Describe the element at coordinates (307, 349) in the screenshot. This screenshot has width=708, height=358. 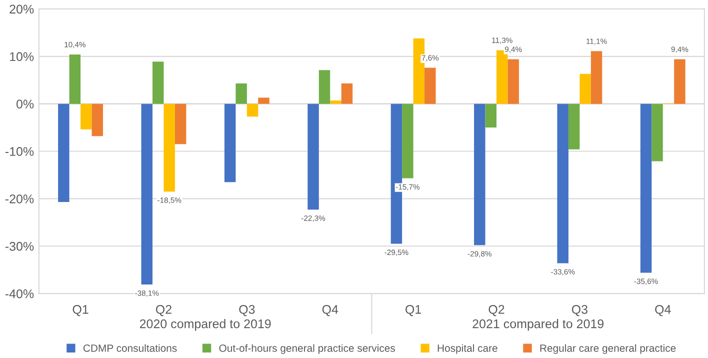
I see `legend-label: Out-of-hours general practice services` at that location.